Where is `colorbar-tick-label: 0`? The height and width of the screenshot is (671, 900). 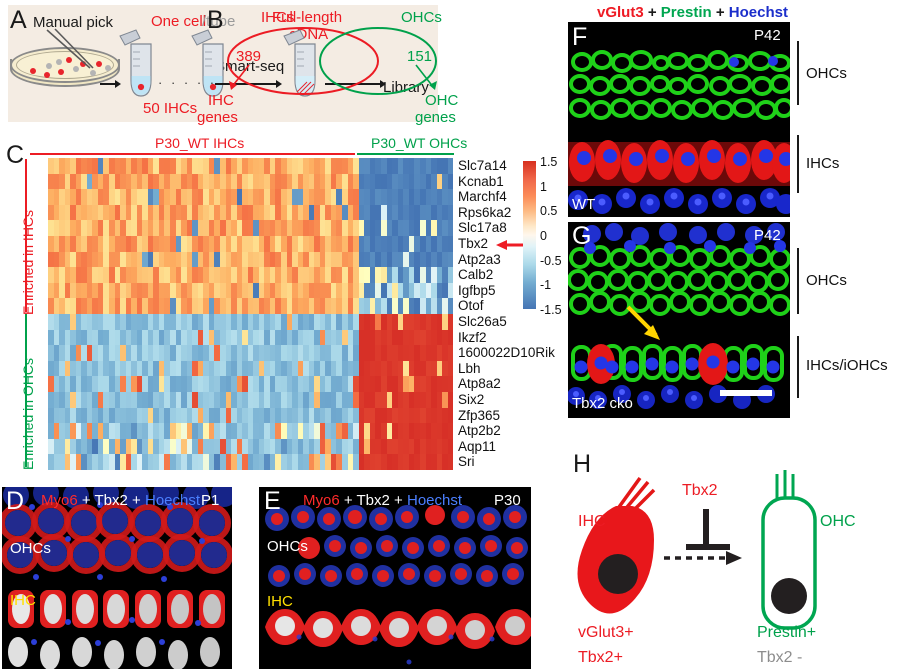
colorbar-tick-label: 0 is located at coordinates (543, 236).